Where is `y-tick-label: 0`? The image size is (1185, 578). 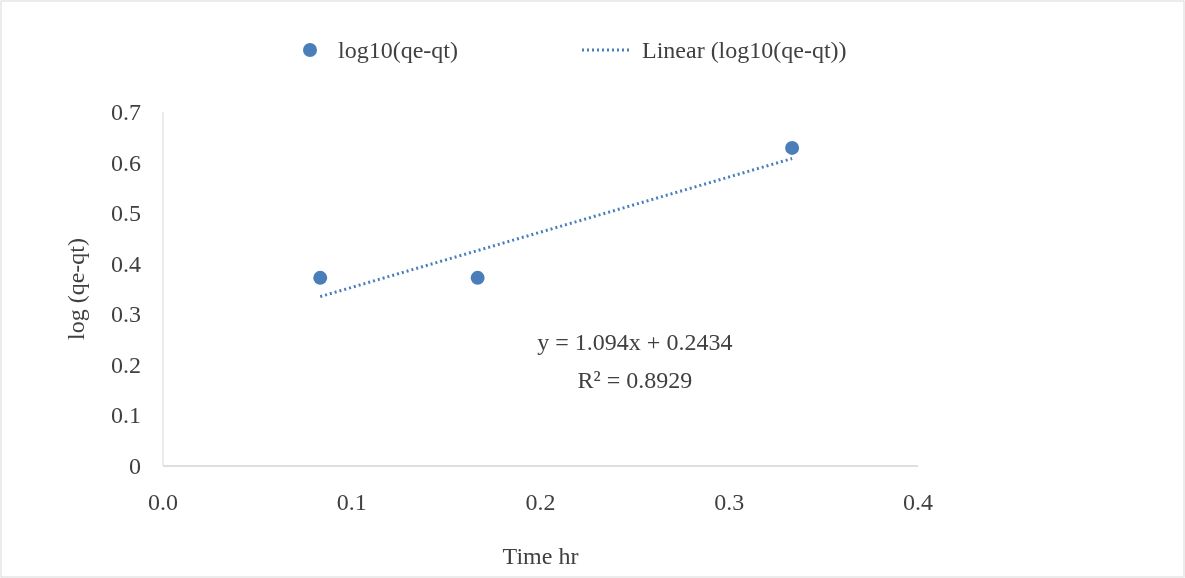
y-tick-label: 0 is located at coordinates (135, 466).